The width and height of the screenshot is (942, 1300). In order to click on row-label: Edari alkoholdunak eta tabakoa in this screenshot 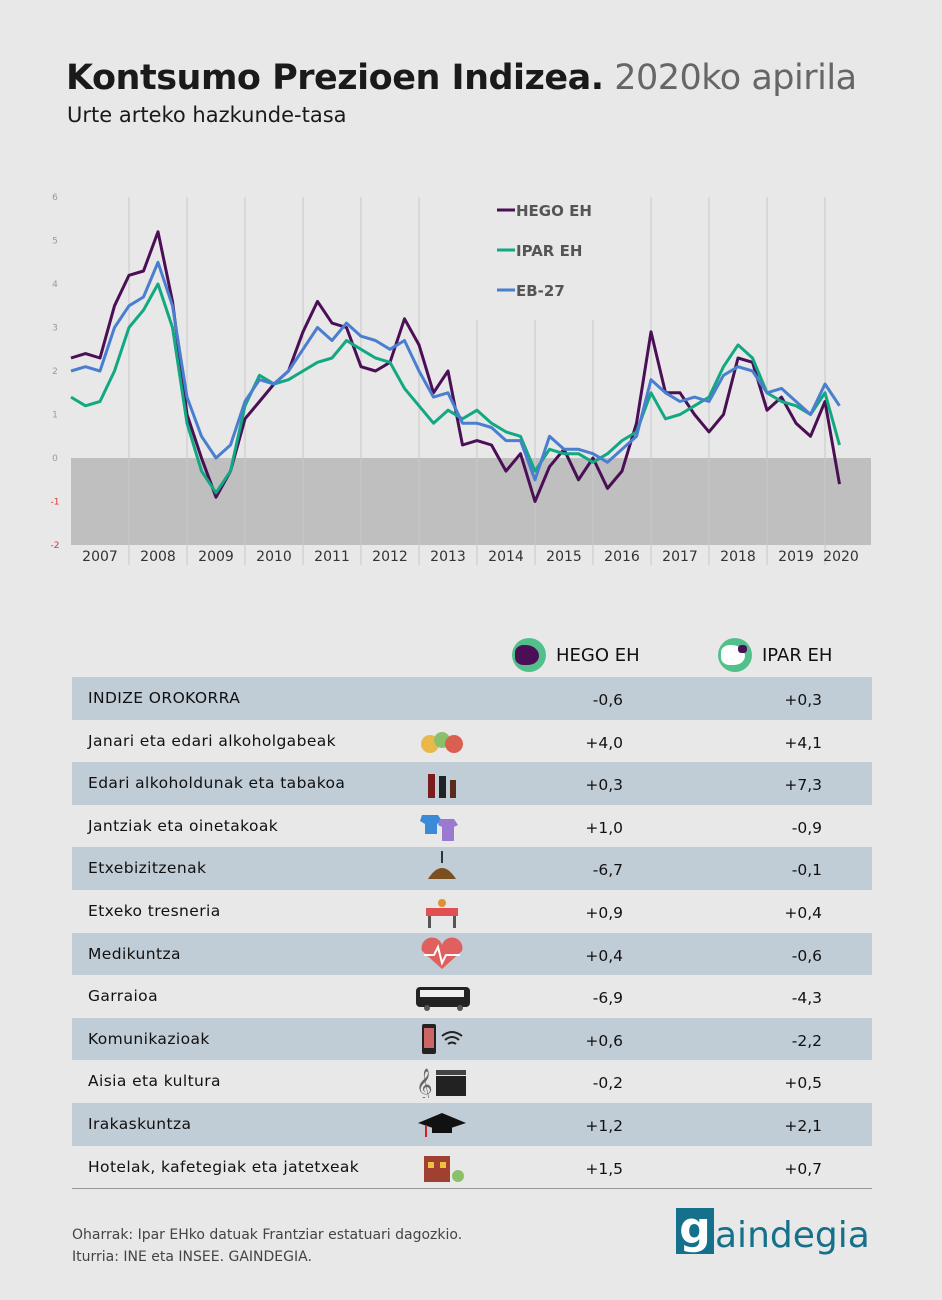, I will do `click(217, 783)`.